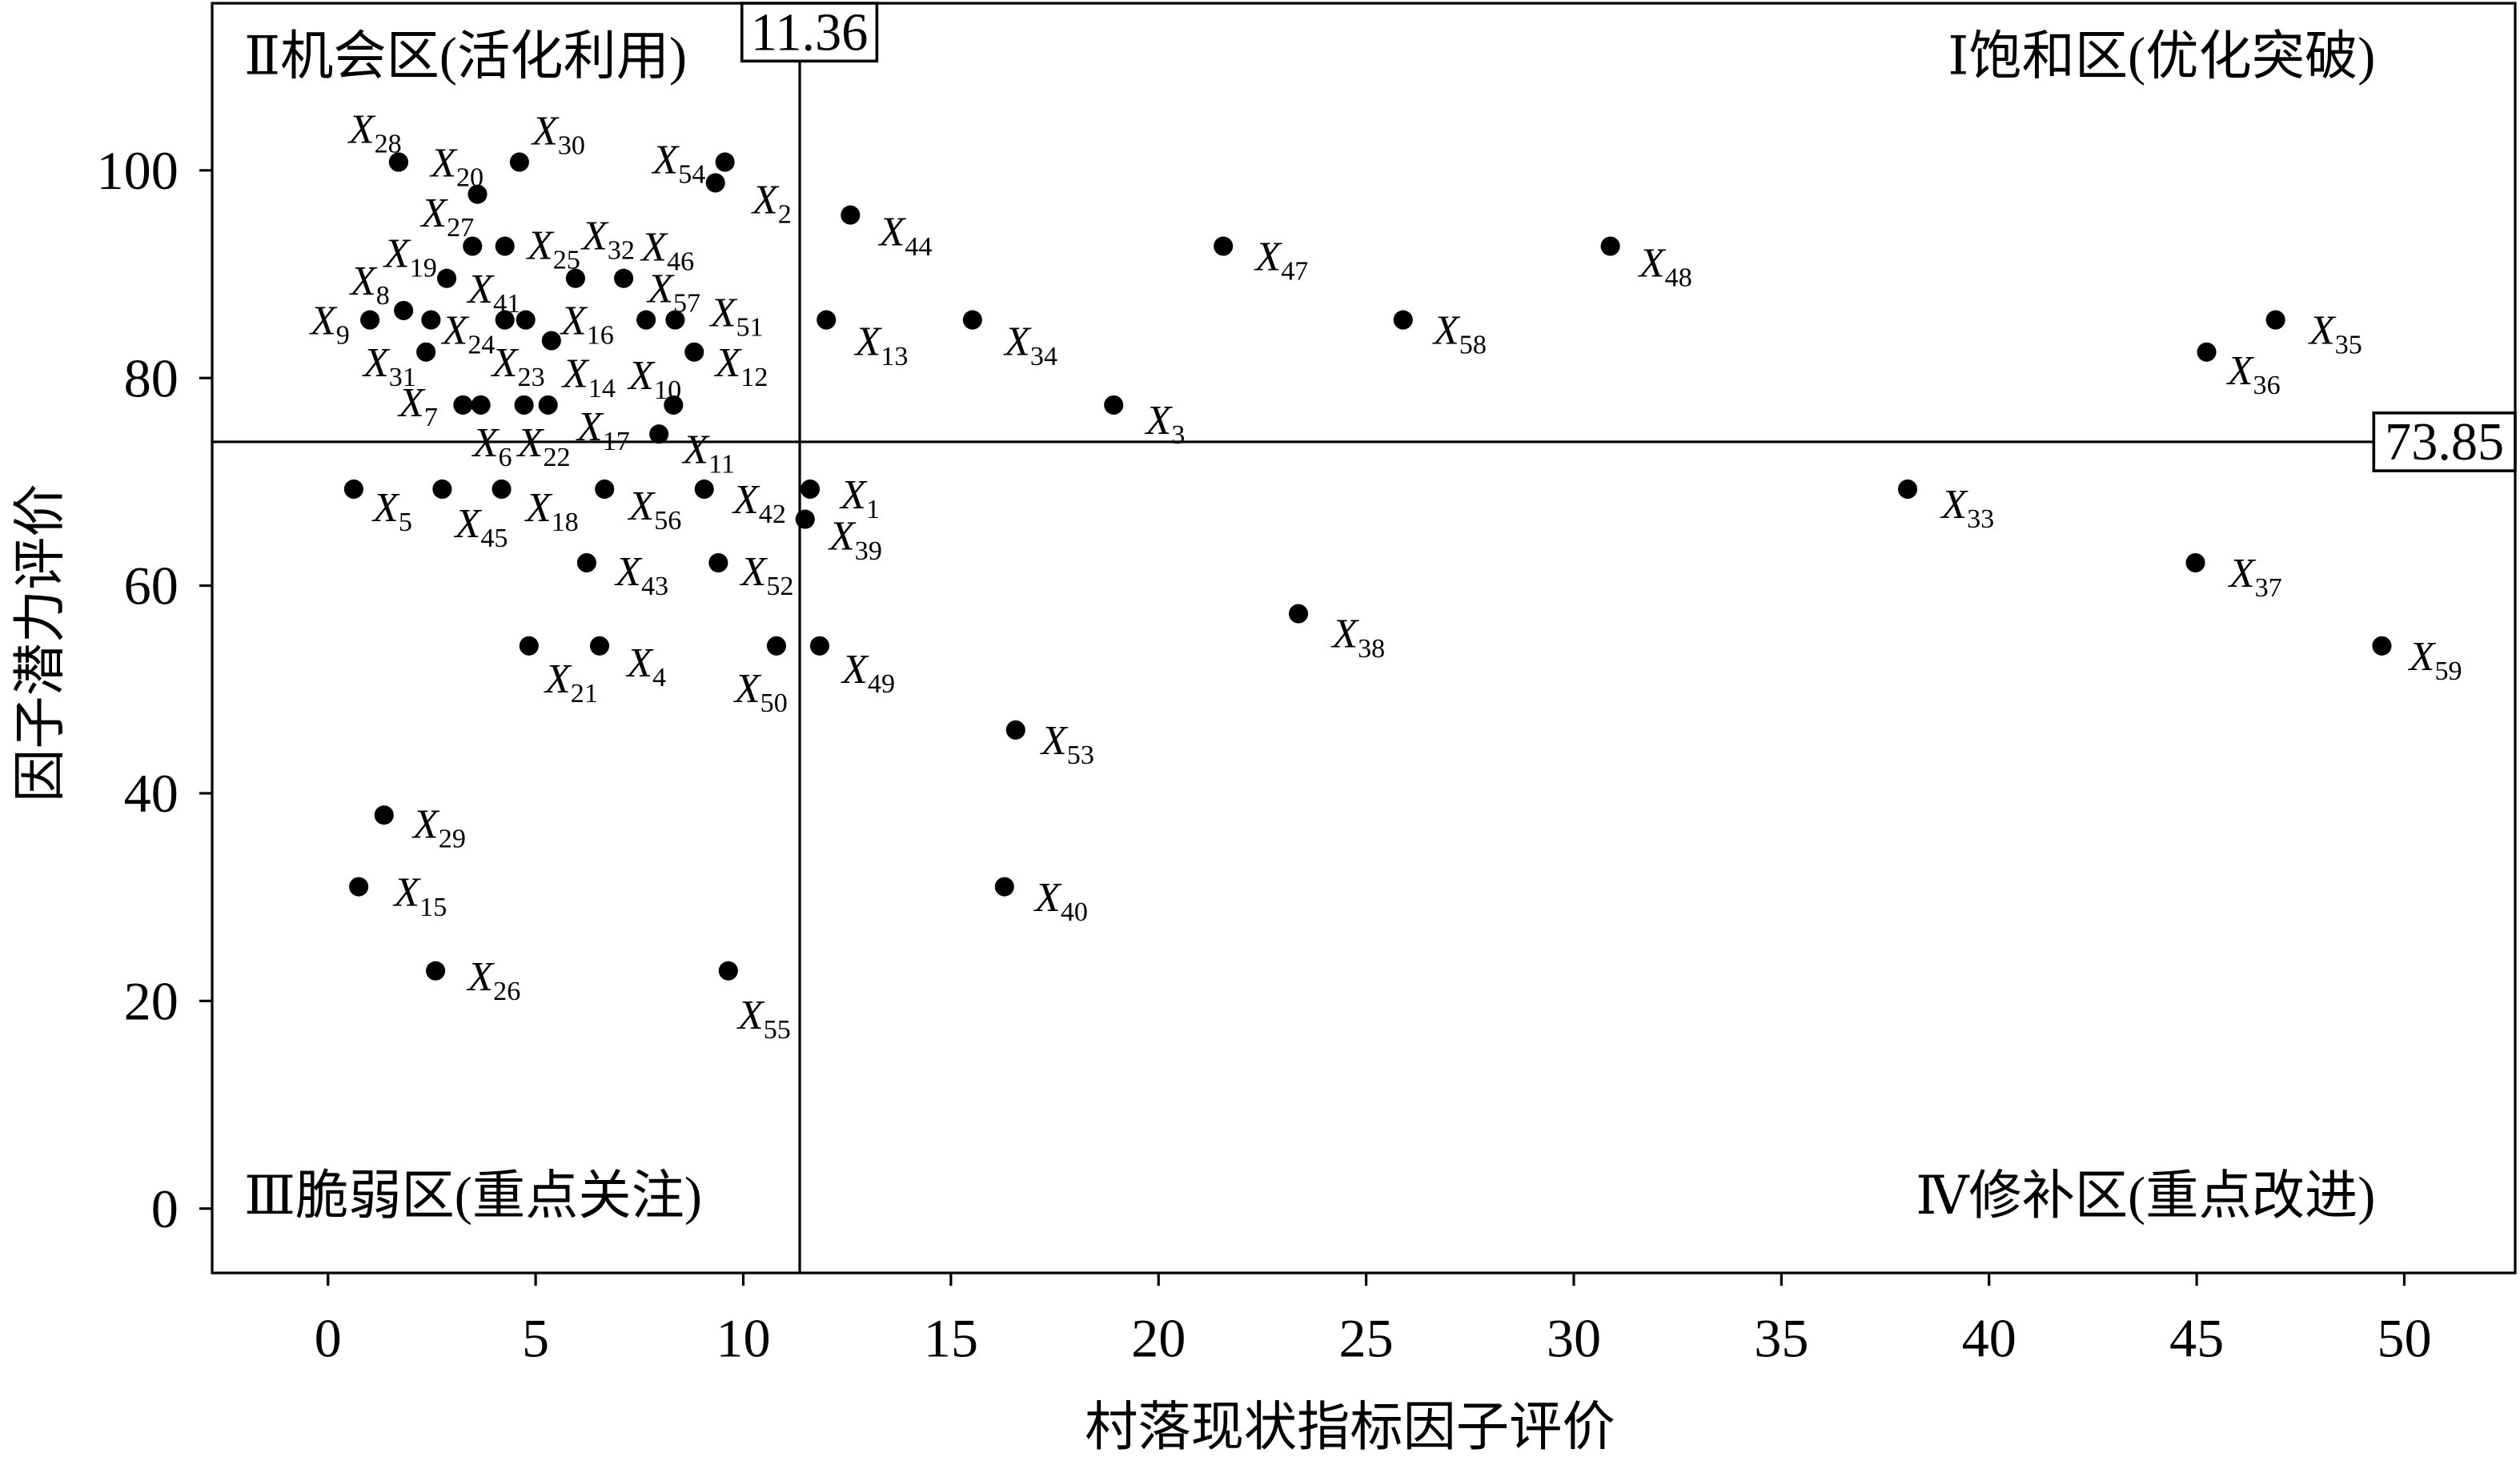 The width and height of the screenshot is (2520, 1461). I want to click on point-label-16: X16, so click(587, 324).